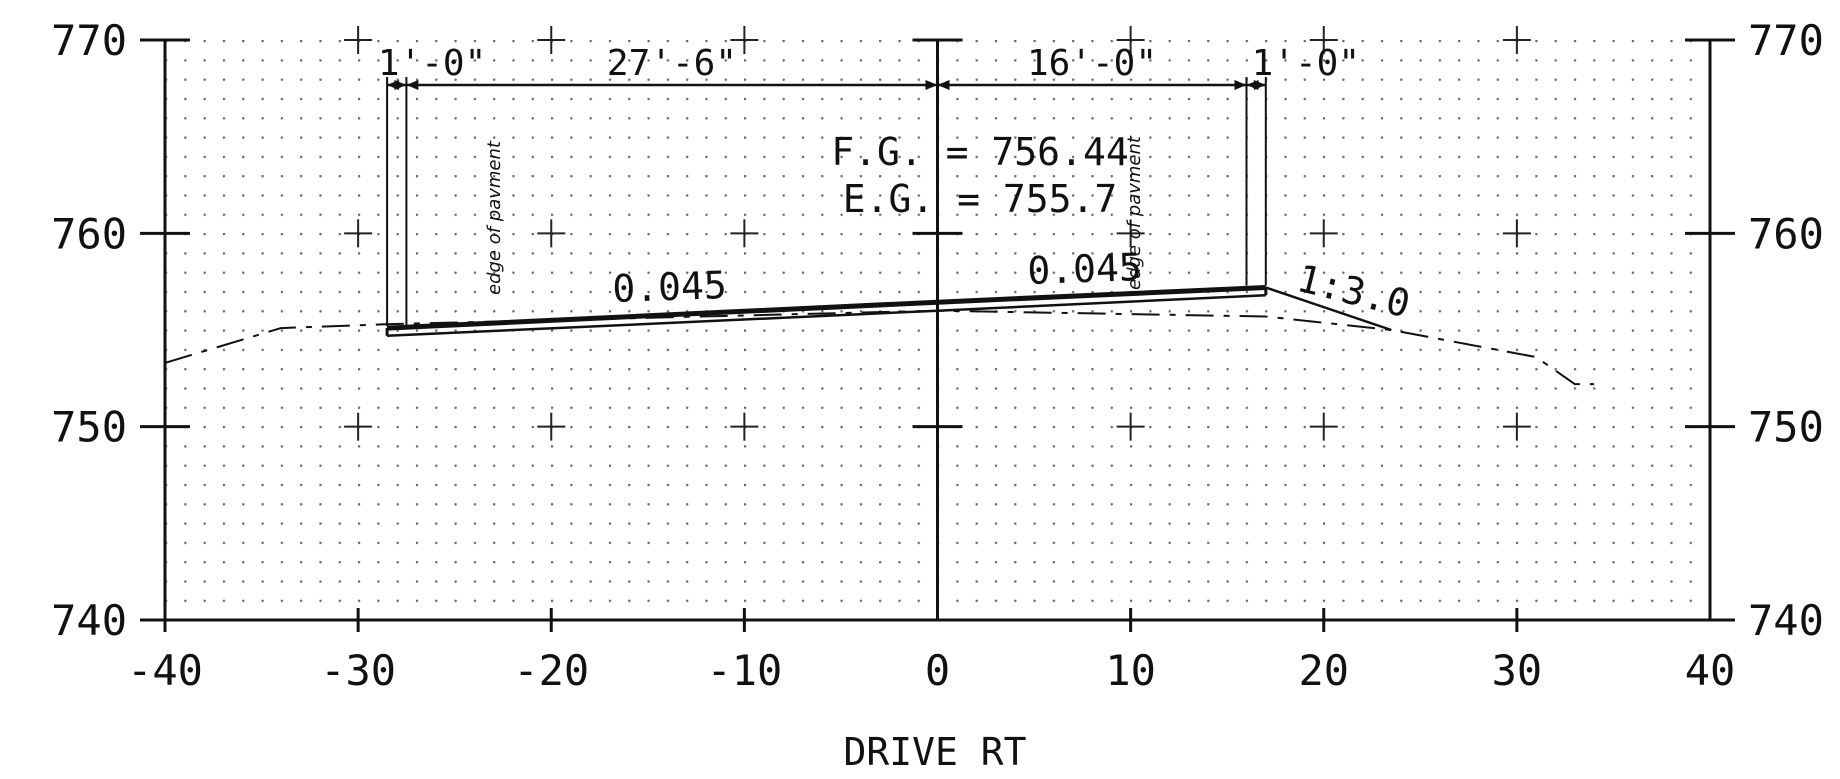 The width and height of the screenshot is (1840, 779). What do you see at coordinates (869, 66) in the screenshot?
I see `dimension-annotations: 1'-0" 27'-6" 16'-0" 1'-0"` at bounding box center [869, 66].